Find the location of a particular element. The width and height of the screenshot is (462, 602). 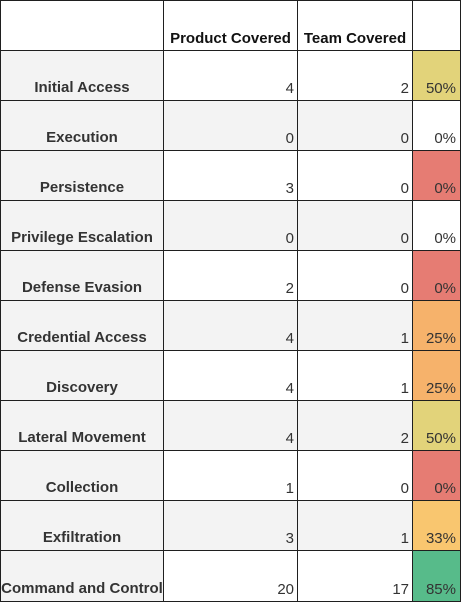

table-row: Initial Access 4 2 50% is located at coordinates (230, 75).